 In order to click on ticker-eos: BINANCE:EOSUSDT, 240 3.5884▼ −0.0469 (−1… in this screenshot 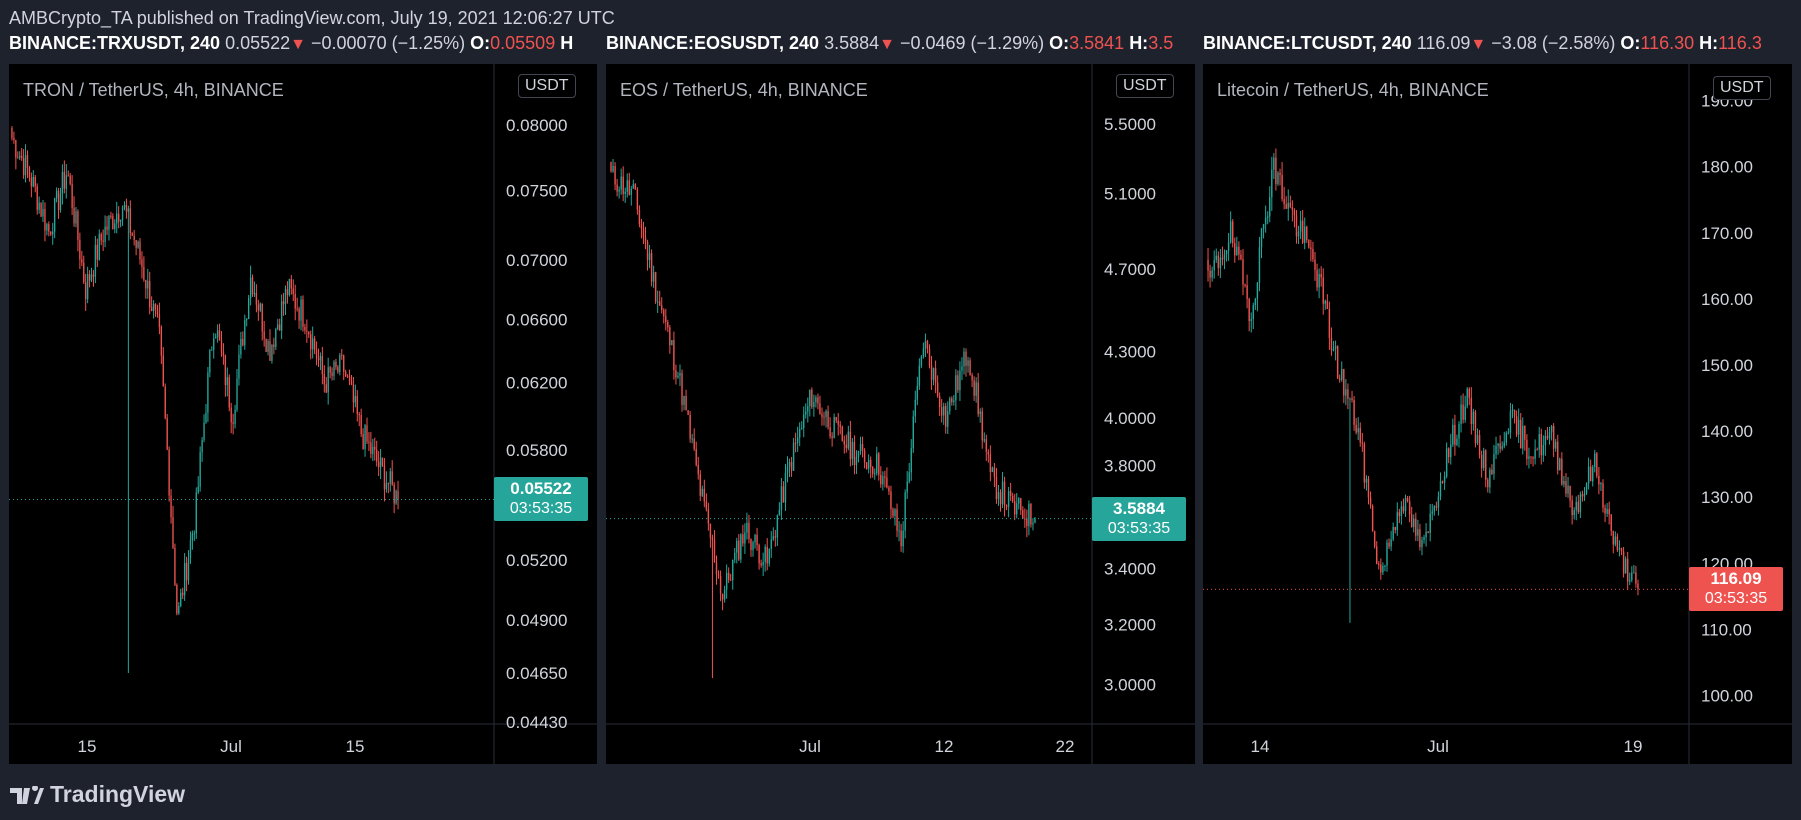, I will do `click(902, 45)`.